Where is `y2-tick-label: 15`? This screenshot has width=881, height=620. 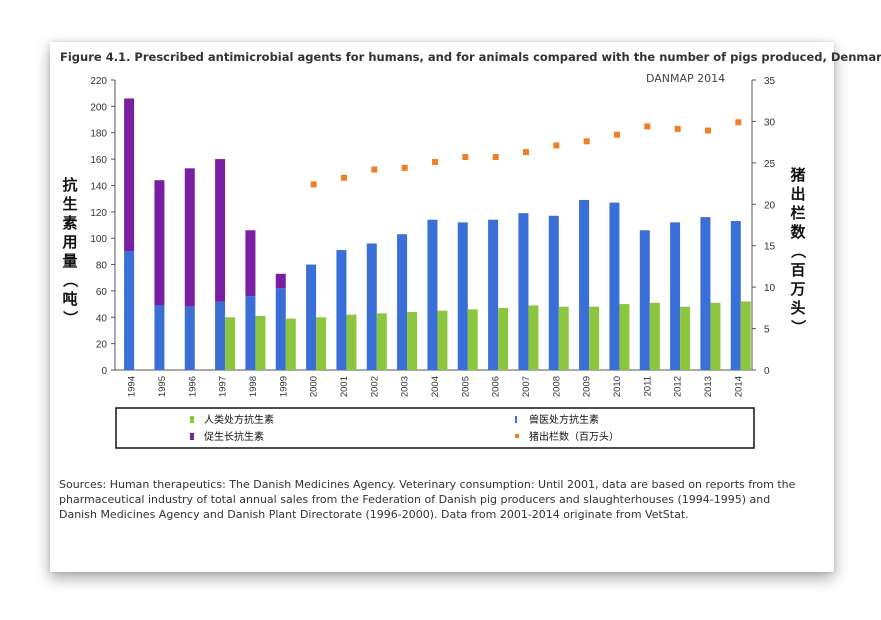 y2-tick-label: 15 is located at coordinates (770, 247).